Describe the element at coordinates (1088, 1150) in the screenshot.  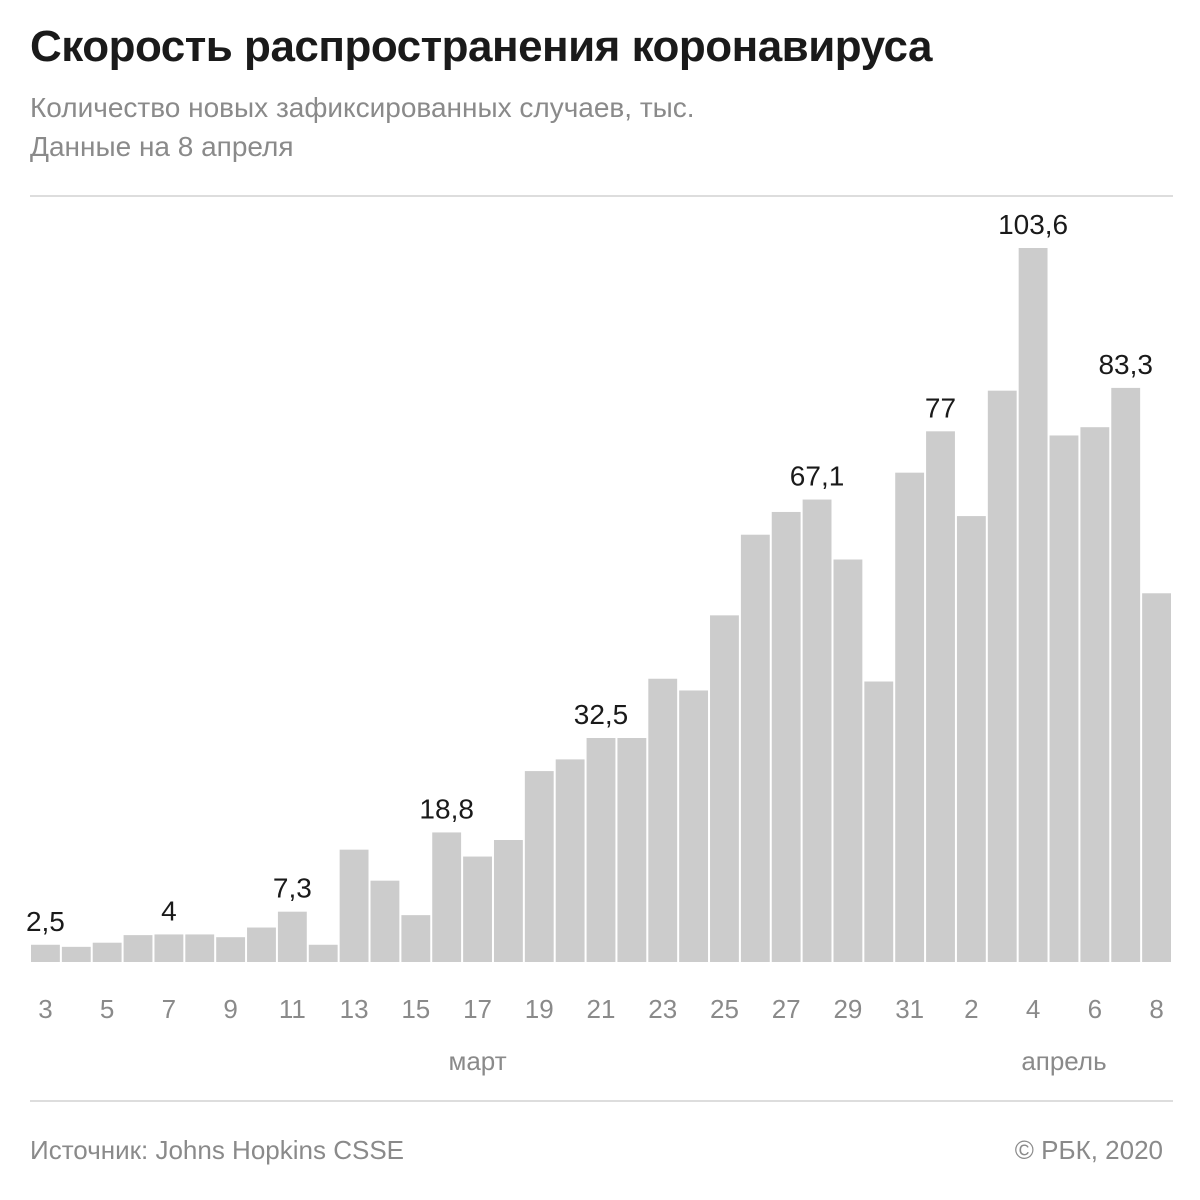
I see `copyright-note: © РБК, 2020` at that location.